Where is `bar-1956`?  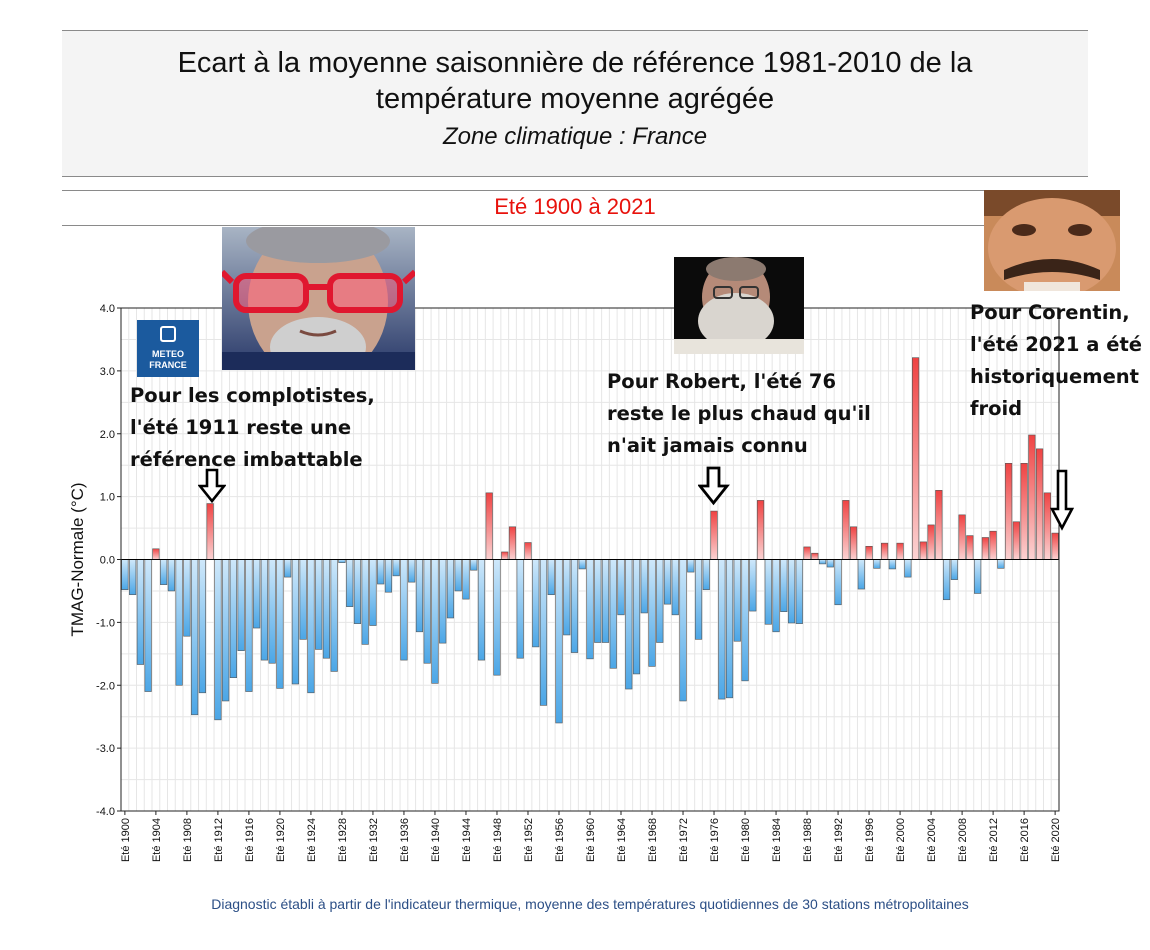
bar-1956 is located at coordinates (559, 641).